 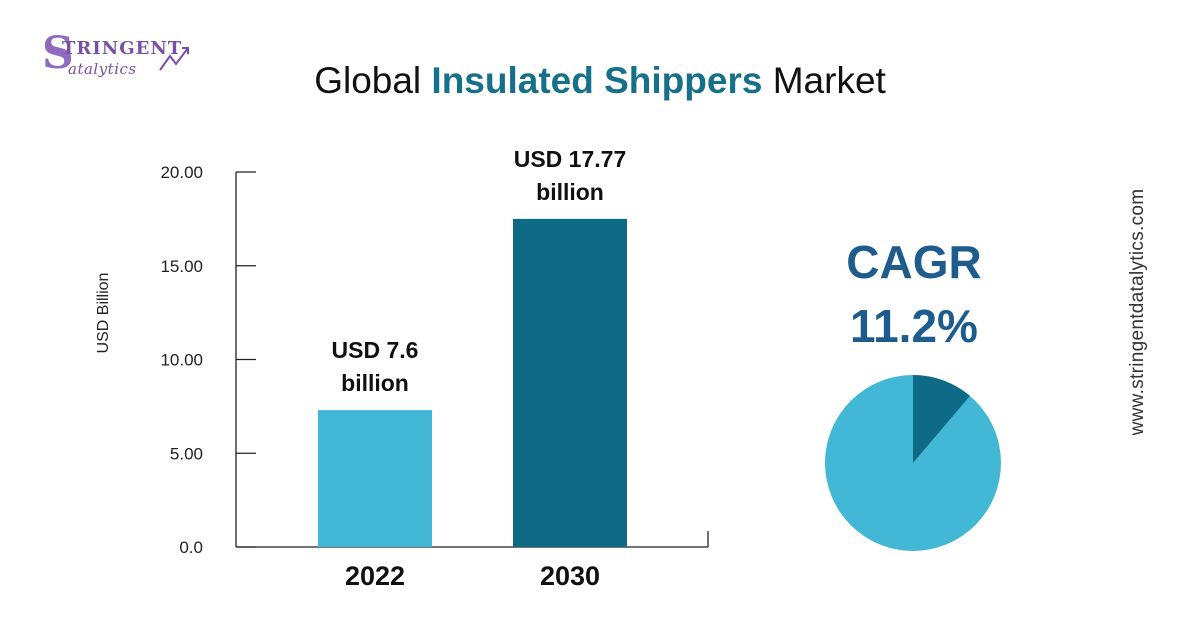 What do you see at coordinates (570, 159) in the screenshot?
I see `data-label: USD 17.77` at bounding box center [570, 159].